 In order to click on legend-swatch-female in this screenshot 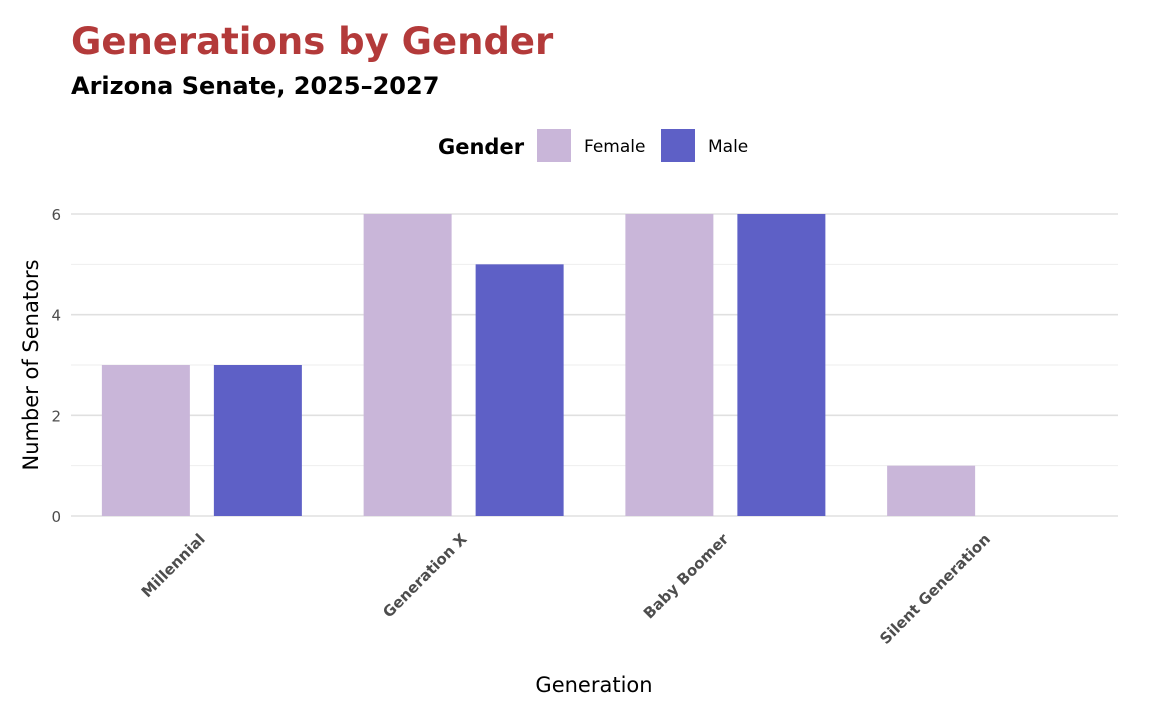, I will do `click(554, 145)`.